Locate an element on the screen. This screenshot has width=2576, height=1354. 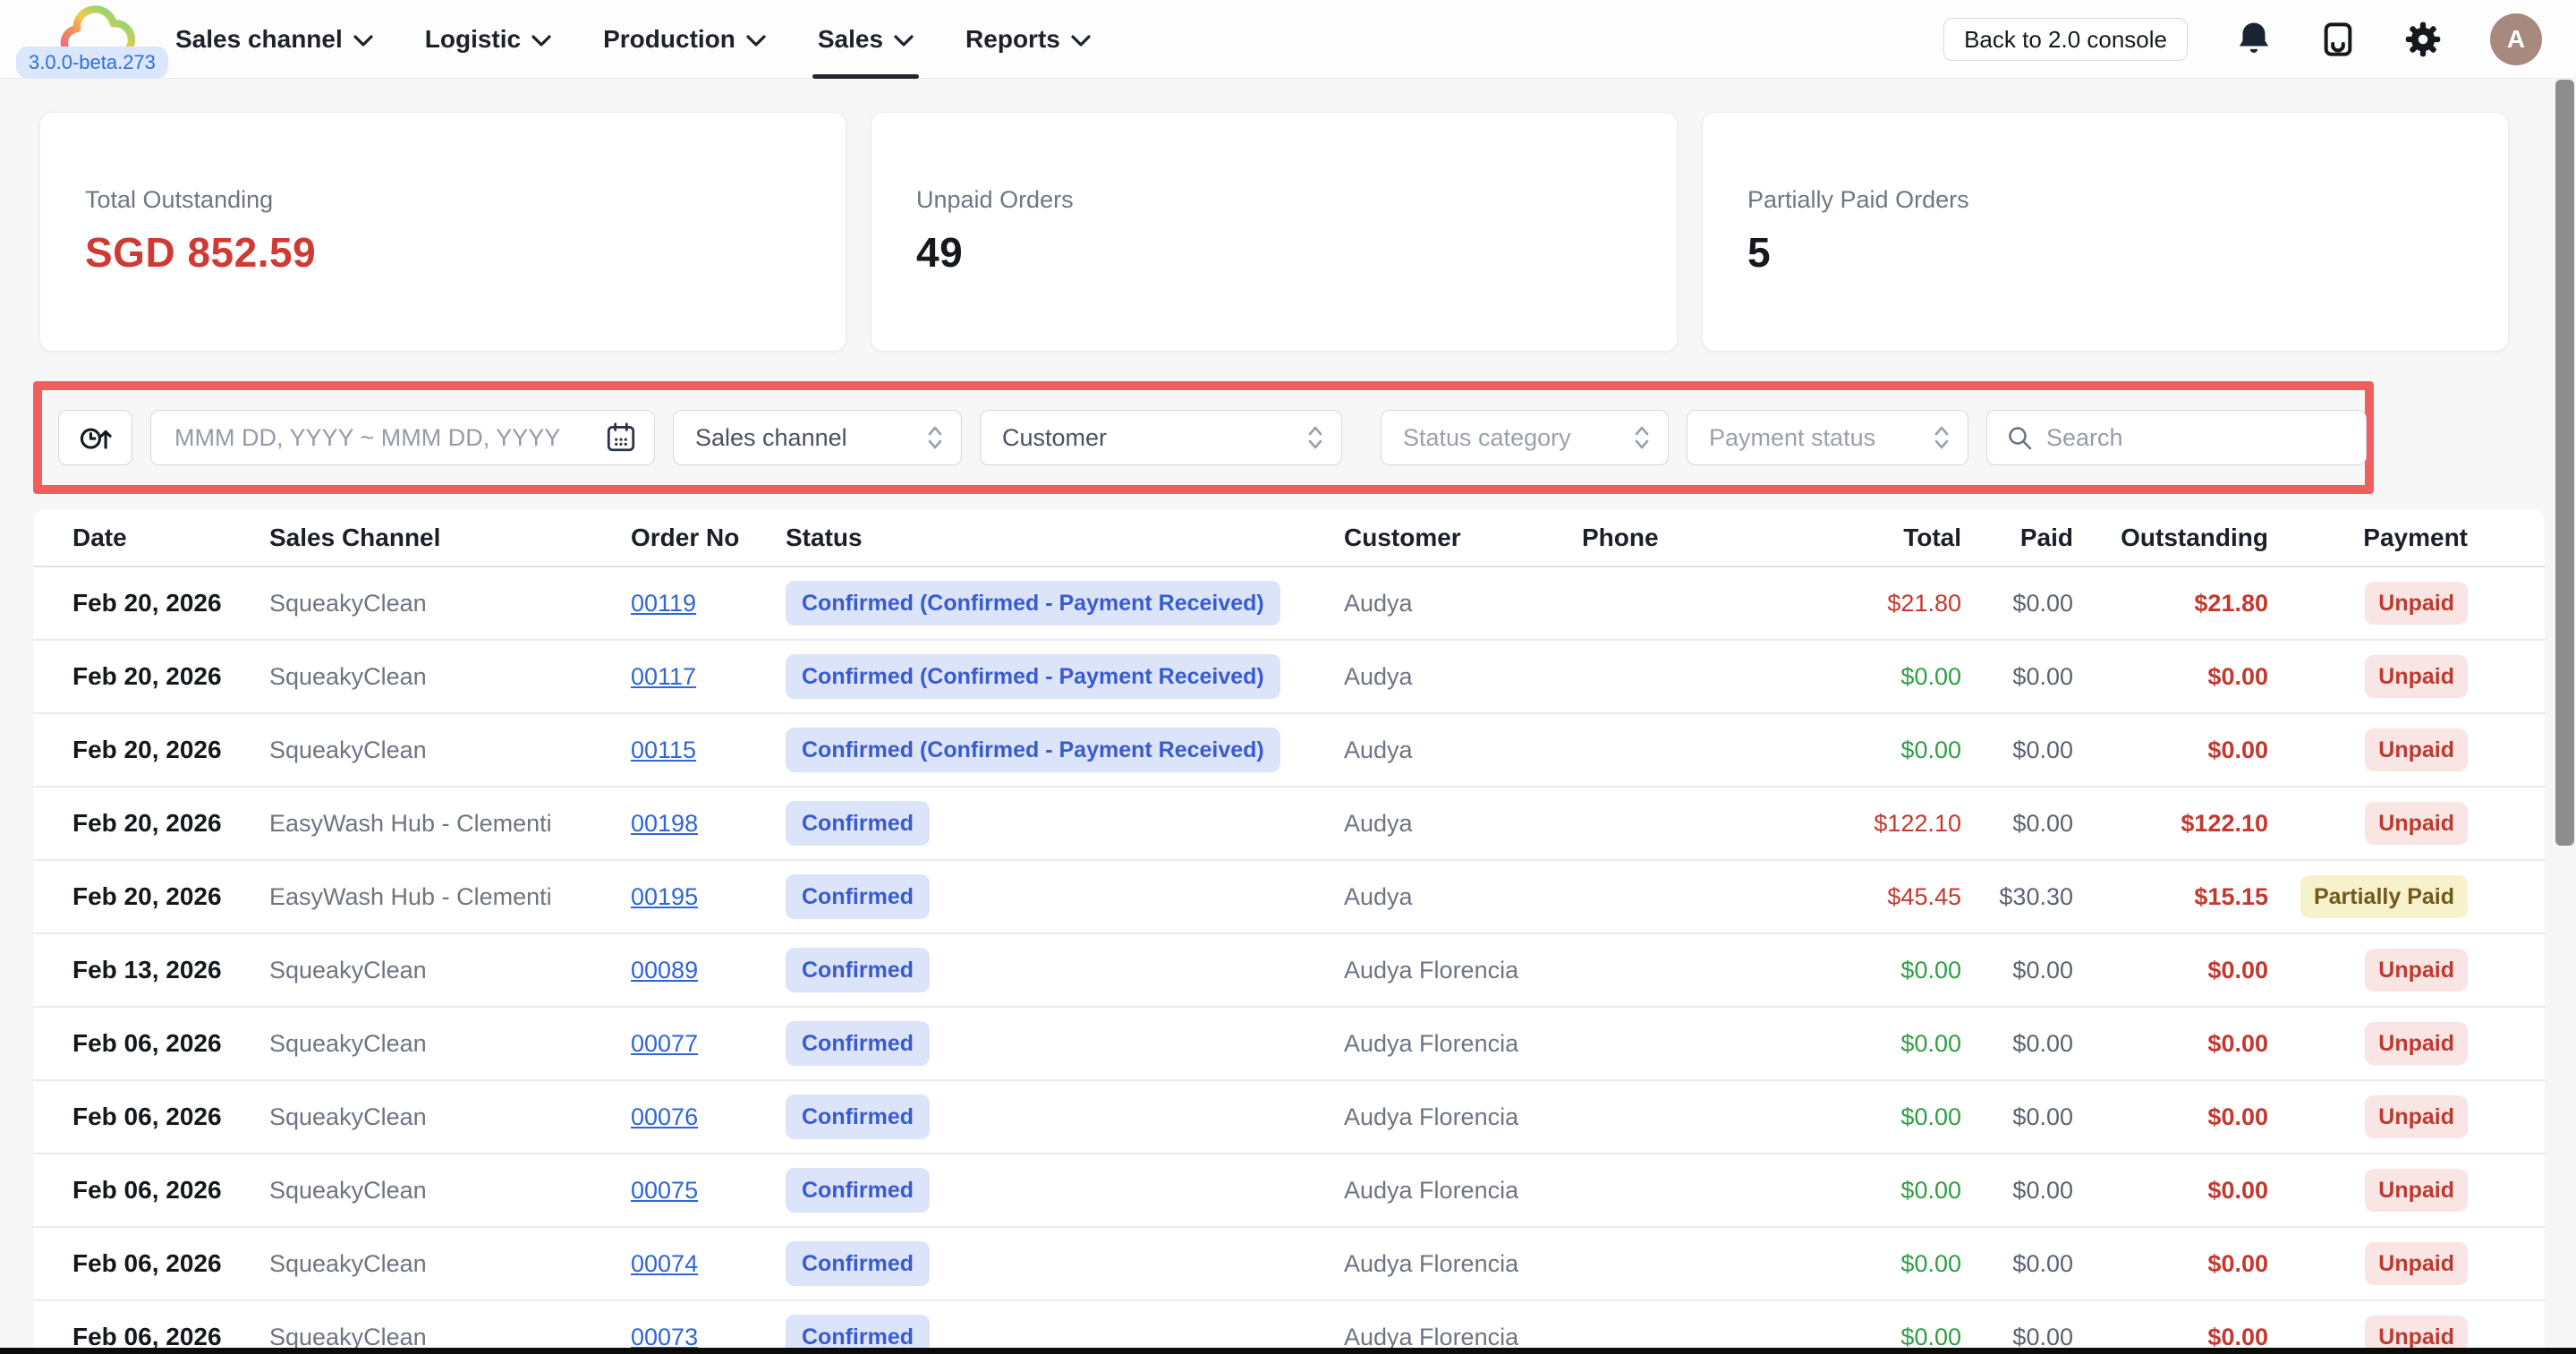
order-link: 00198 is located at coordinates (665, 823).